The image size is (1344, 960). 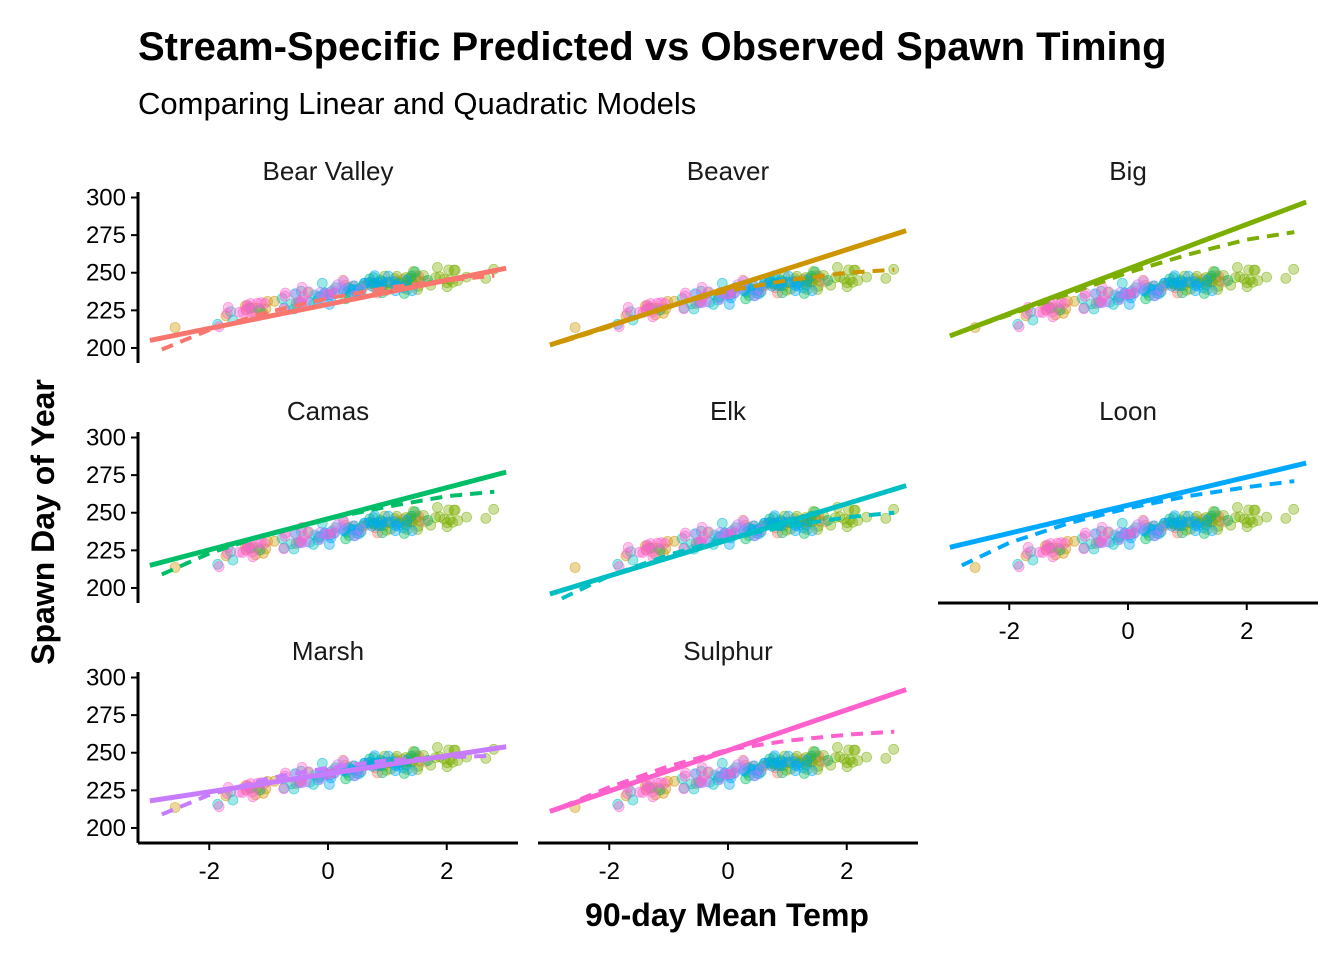 I want to click on panel-title-beaver: Beaver, so click(x=728, y=171).